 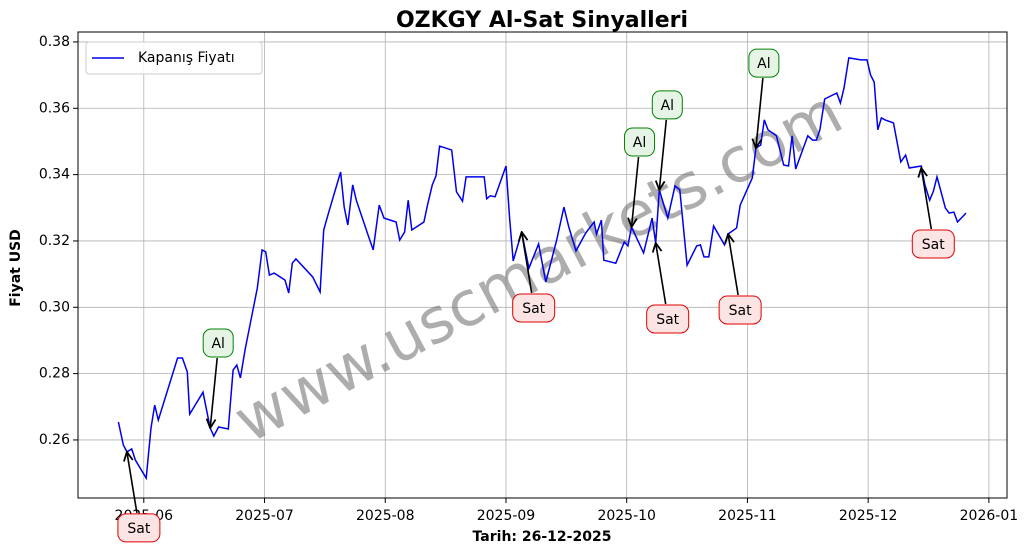 What do you see at coordinates (868, 516) in the screenshot?
I see `x-tick-label: 2025-12` at bounding box center [868, 516].